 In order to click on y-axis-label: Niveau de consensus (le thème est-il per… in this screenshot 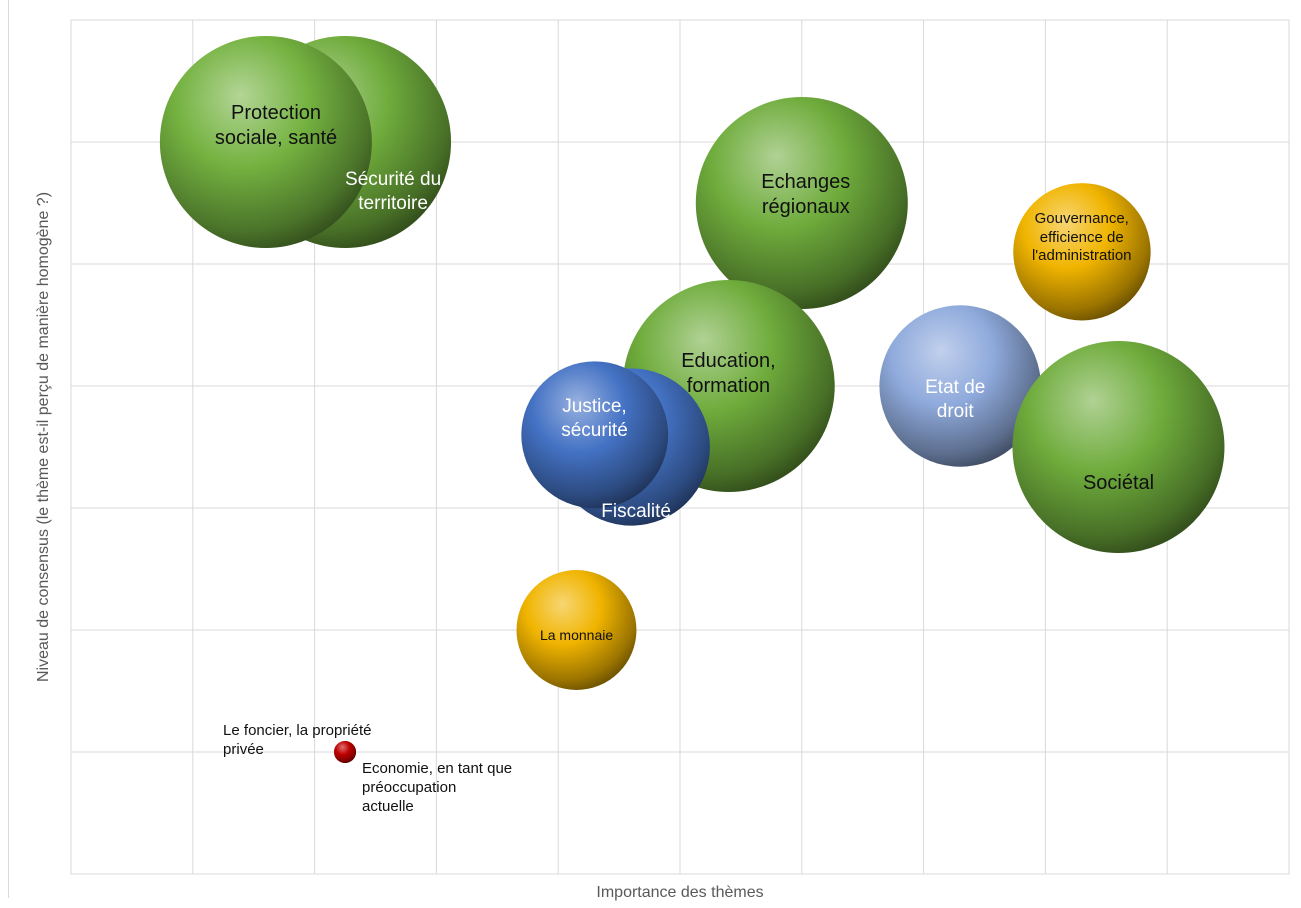, I will do `click(43, 437)`.